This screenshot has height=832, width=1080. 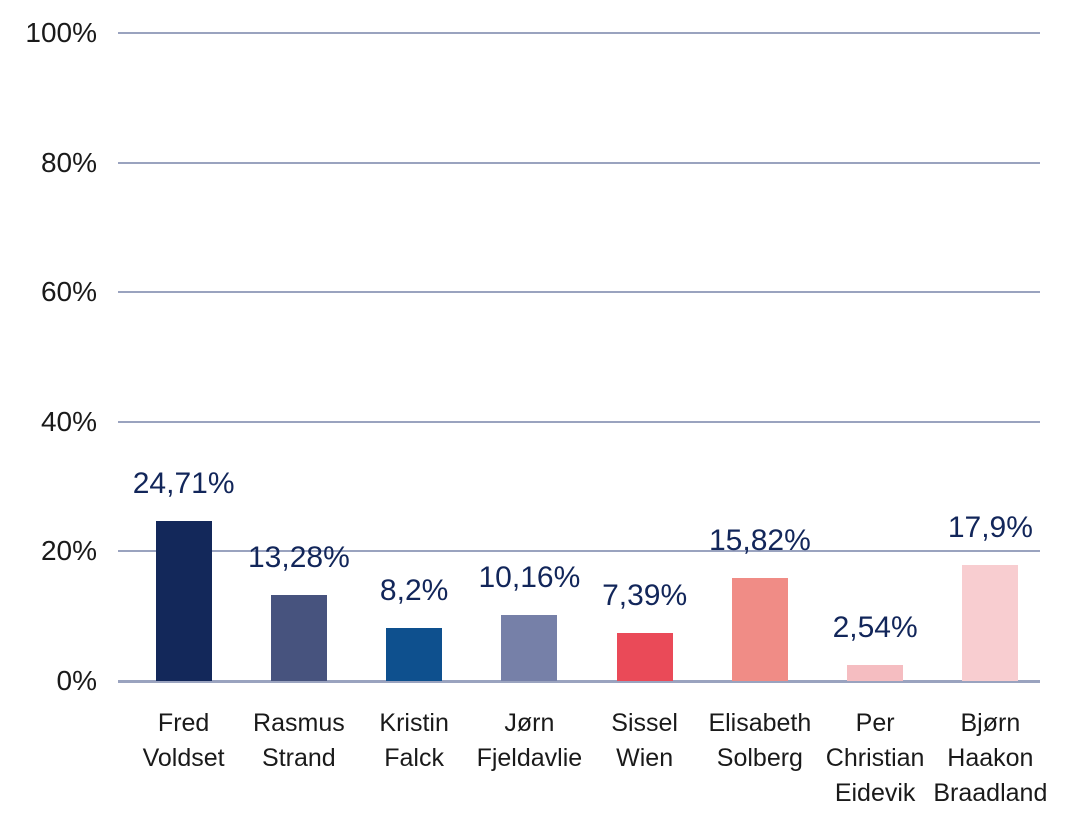 I want to click on category-label: Bjørn Haakon Braadland, so click(x=990, y=758).